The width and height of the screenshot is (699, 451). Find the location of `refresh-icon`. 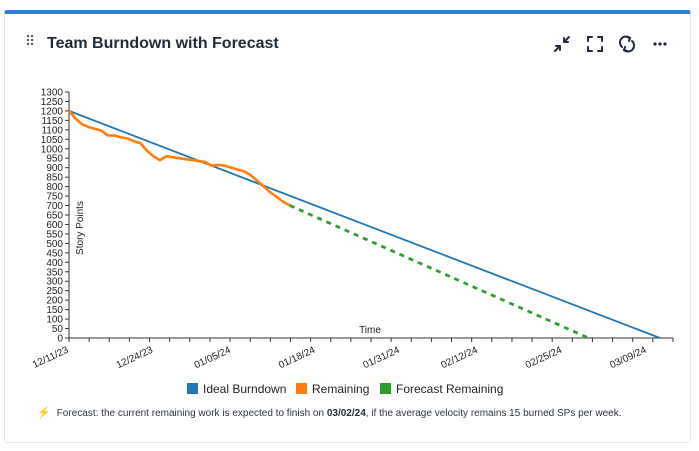

refresh-icon is located at coordinates (627, 44).